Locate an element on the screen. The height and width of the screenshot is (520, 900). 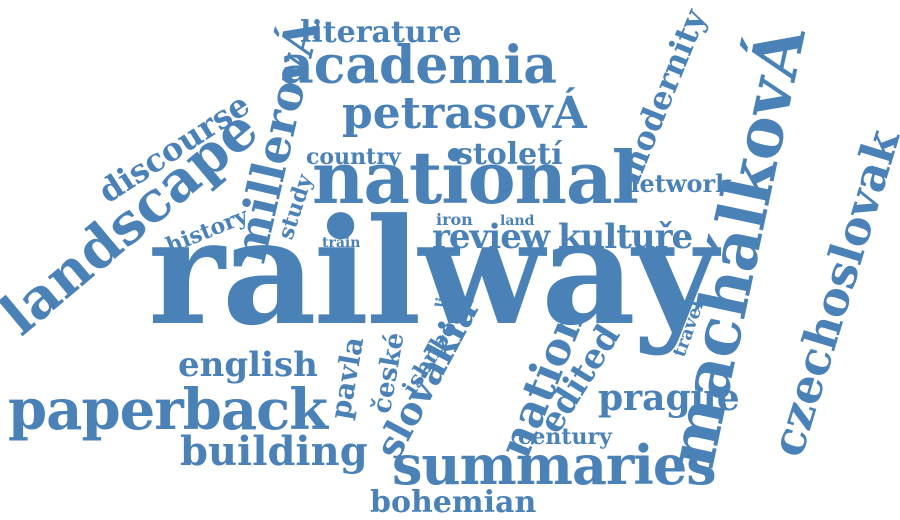
word-petrasova: petrasovÁ is located at coordinates (464, 113).